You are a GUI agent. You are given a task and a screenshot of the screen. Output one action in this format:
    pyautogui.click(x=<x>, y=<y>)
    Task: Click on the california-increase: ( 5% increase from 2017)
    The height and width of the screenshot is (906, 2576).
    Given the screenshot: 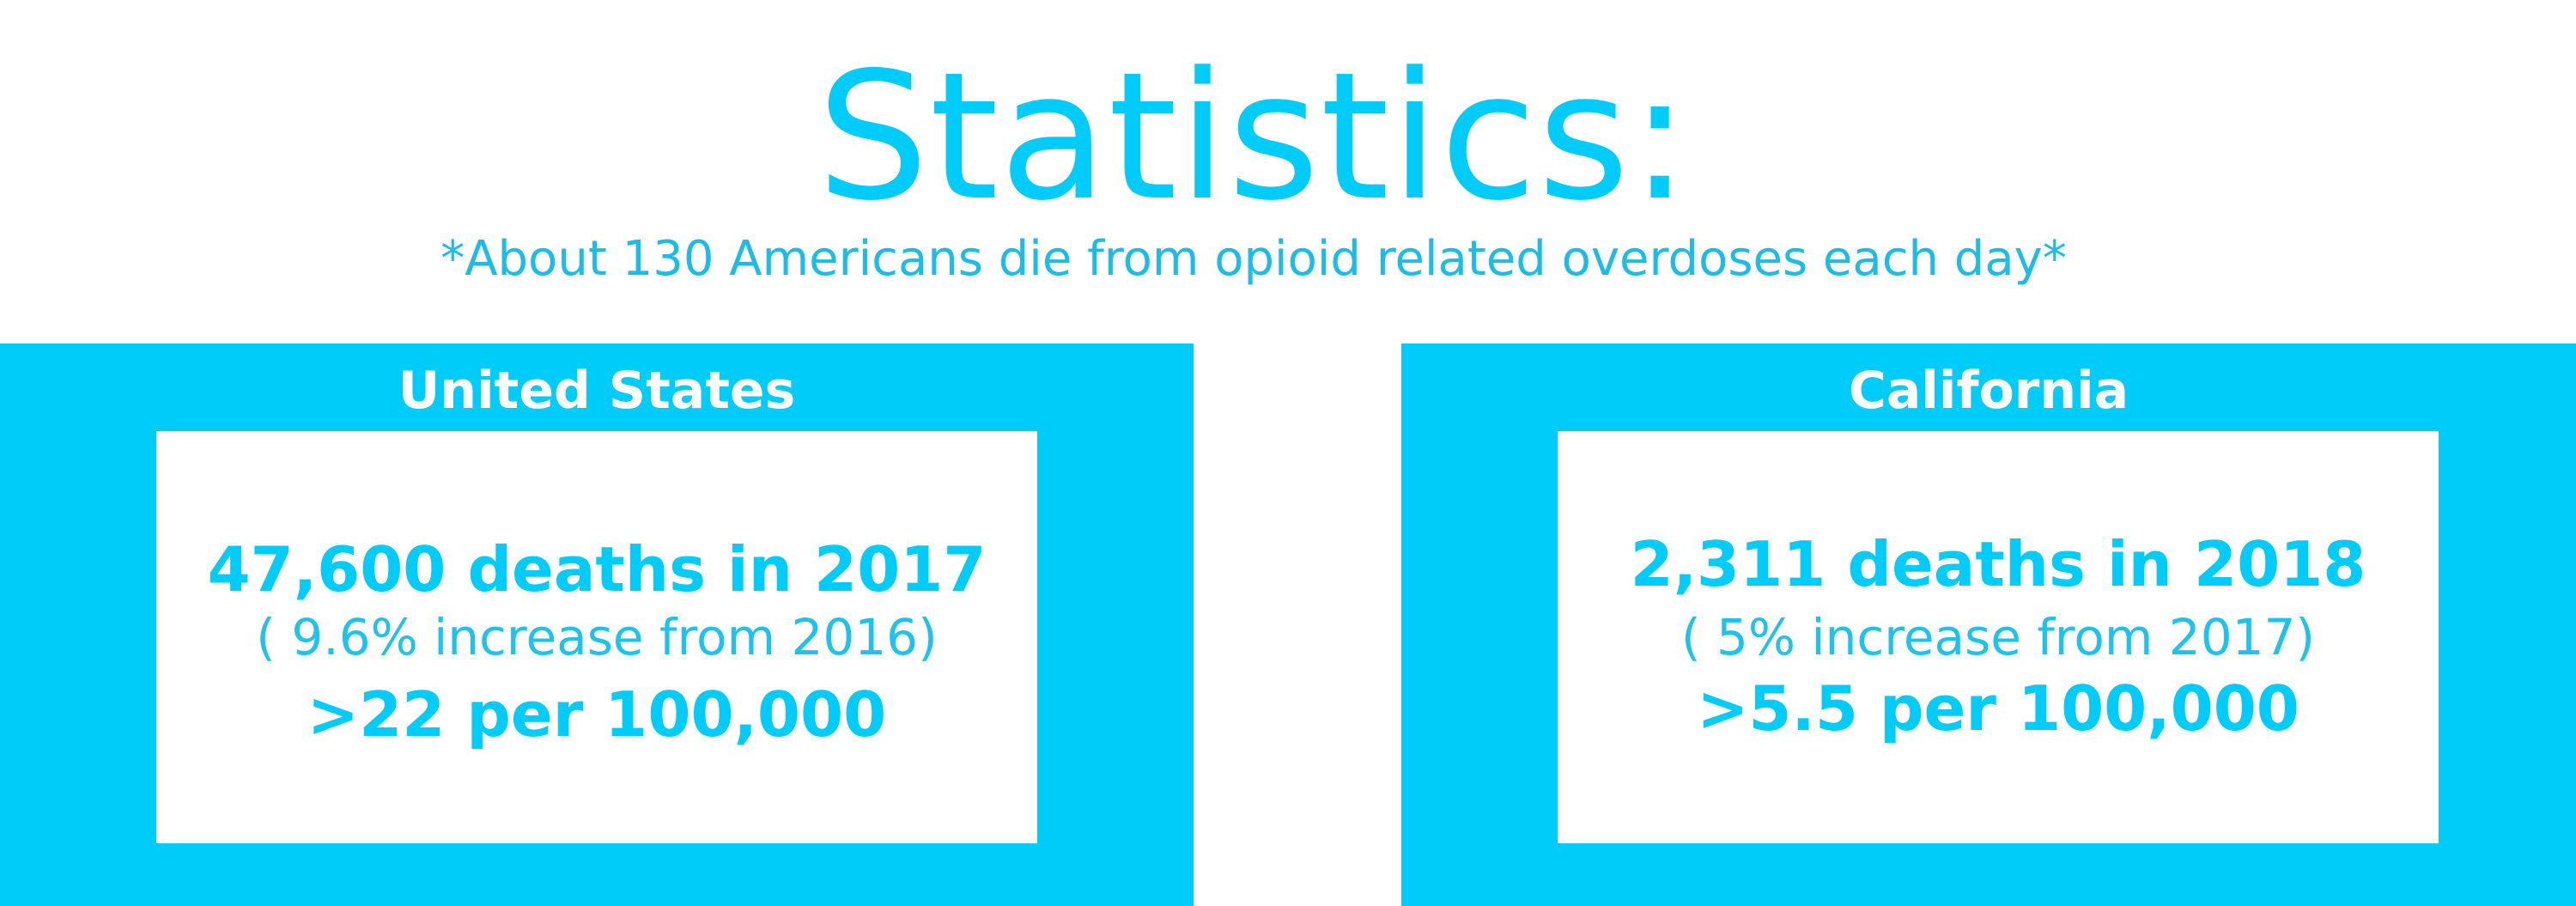 What is the action you would take?
    pyautogui.click(x=1998, y=637)
    